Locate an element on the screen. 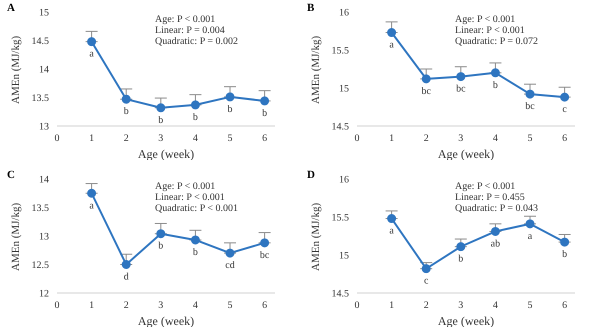  annotation: d is located at coordinates (126, 277).